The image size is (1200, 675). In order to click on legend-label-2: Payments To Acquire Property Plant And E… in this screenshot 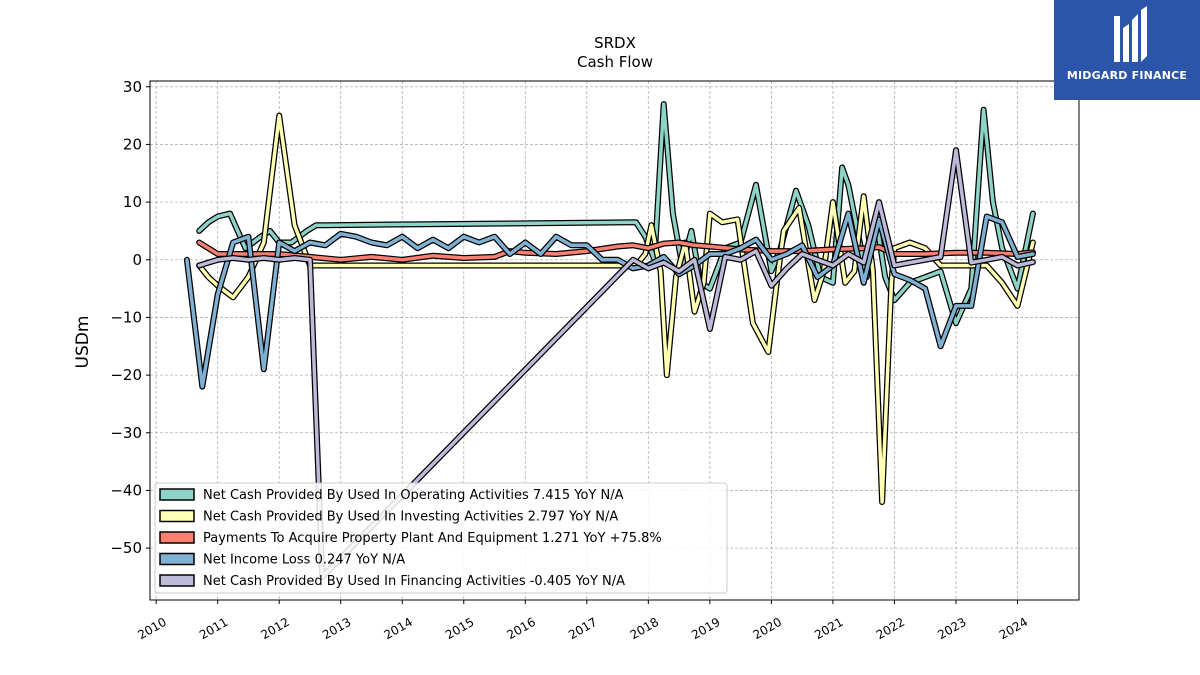, I will do `click(432, 538)`.